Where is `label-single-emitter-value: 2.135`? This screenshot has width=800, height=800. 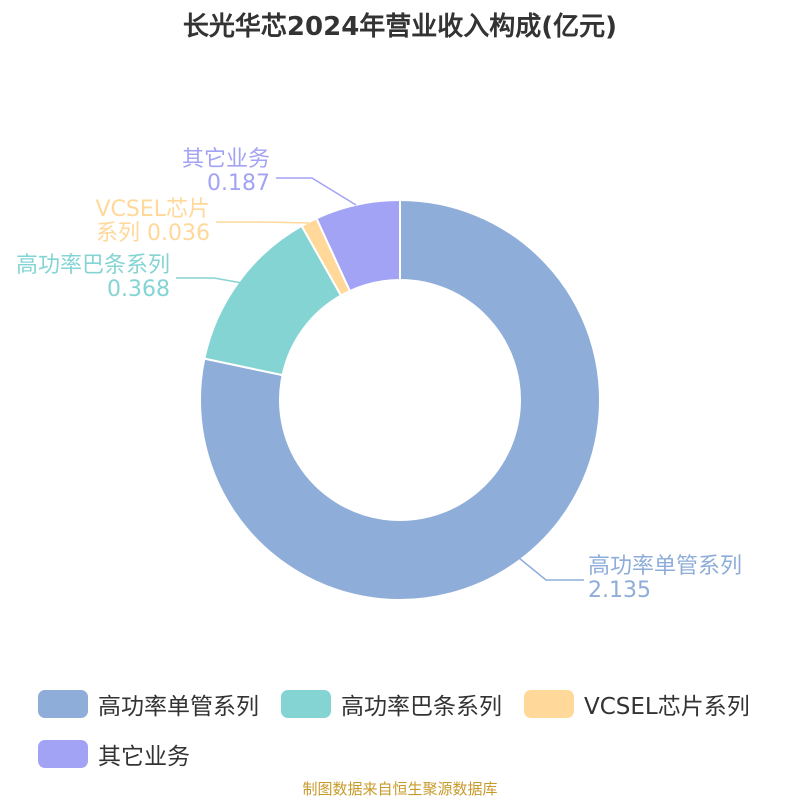
label-single-emitter-value: 2.135 is located at coordinates (619, 590).